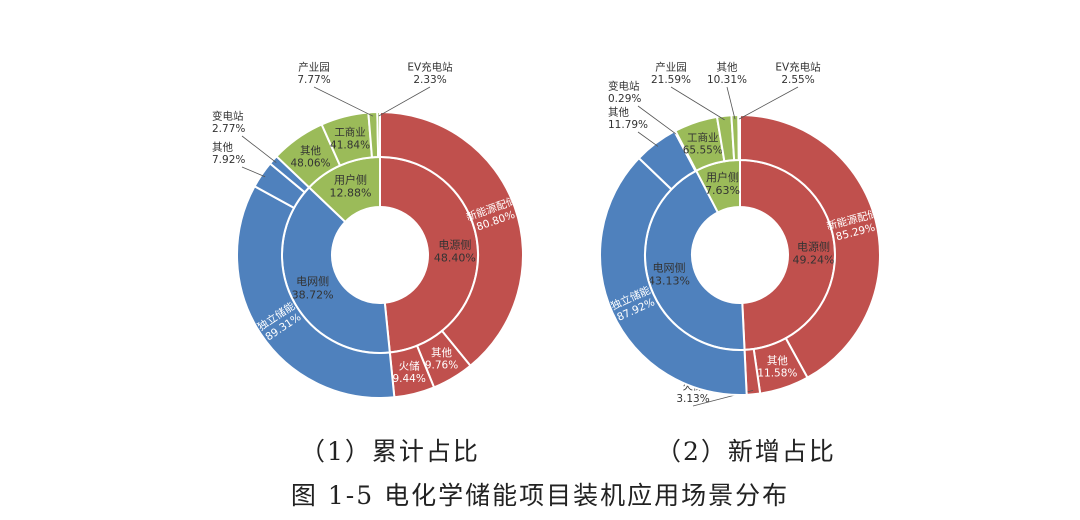 Image resolution: width=1080 pixels, height=520 pixels. Describe the element at coordinates (228, 122) in the screenshot. I see `outside-slice-label: 变电站 2.77%` at that location.